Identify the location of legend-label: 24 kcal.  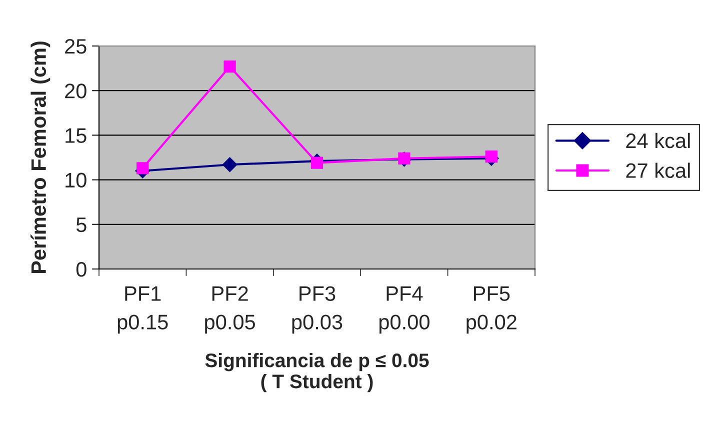
(658, 140).